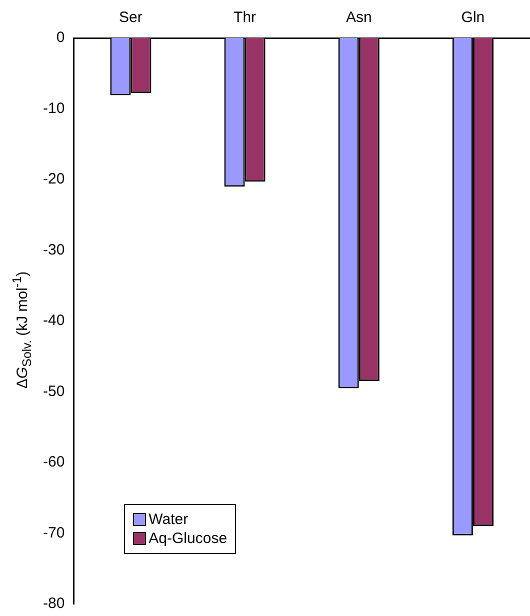  I want to click on y-tick-label: -60, so click(53, 462).